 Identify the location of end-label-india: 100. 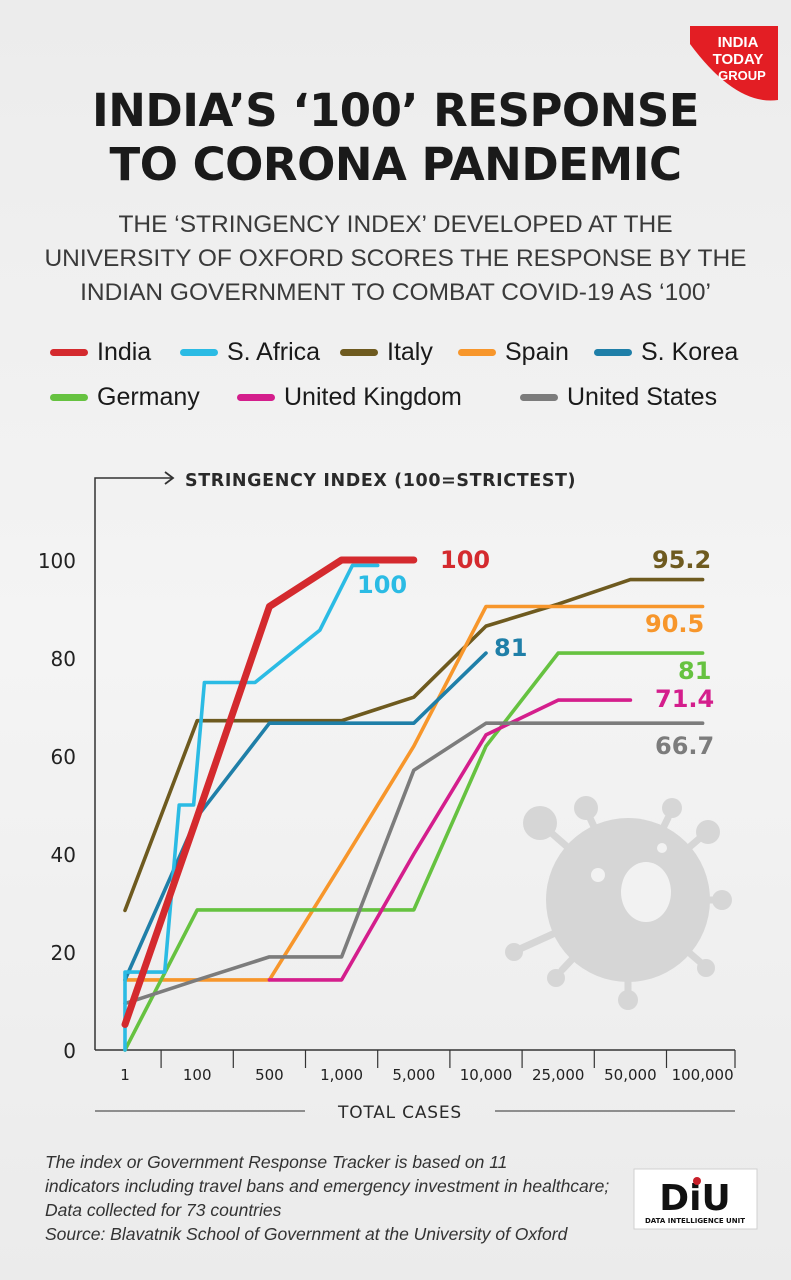
(465, 560).